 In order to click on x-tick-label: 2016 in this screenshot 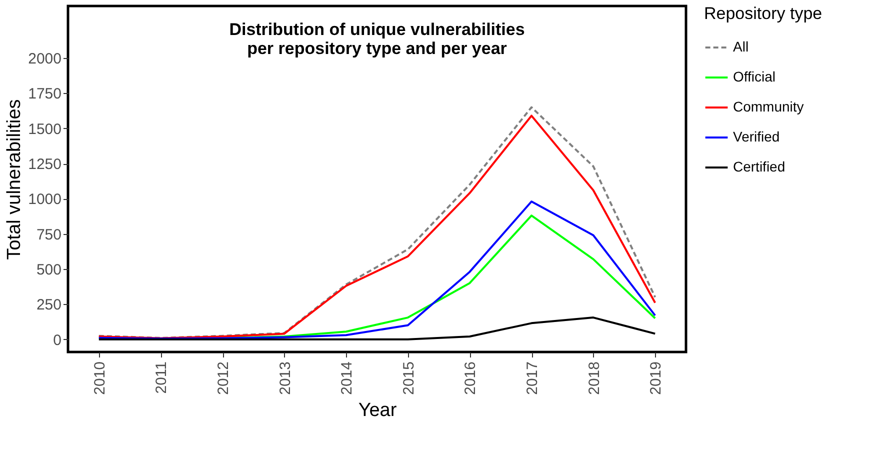, I will do `click(471, 378)`.